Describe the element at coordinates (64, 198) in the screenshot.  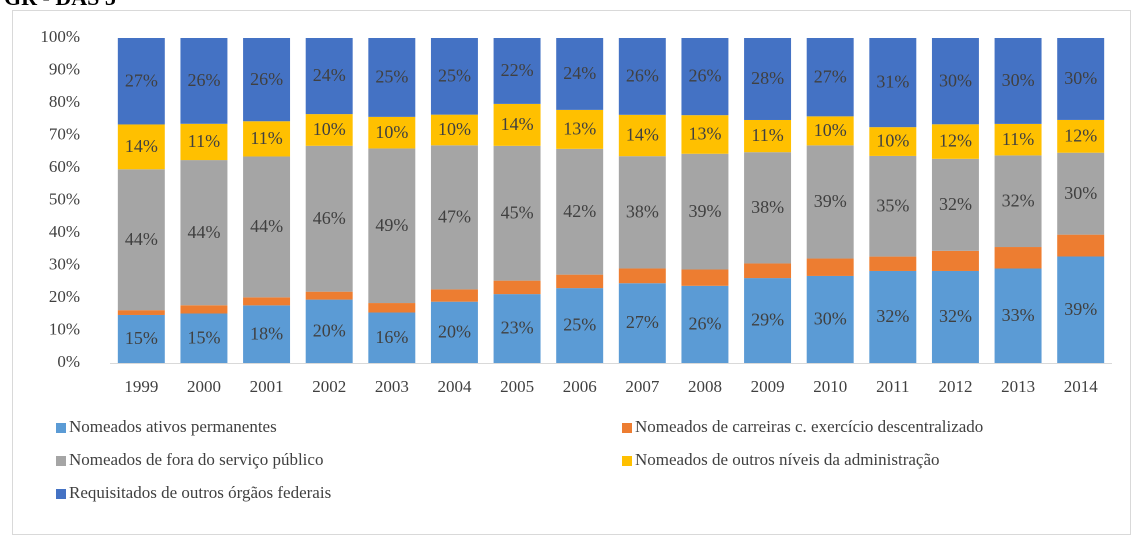
I see `y-tick-label: 50%` at that location.